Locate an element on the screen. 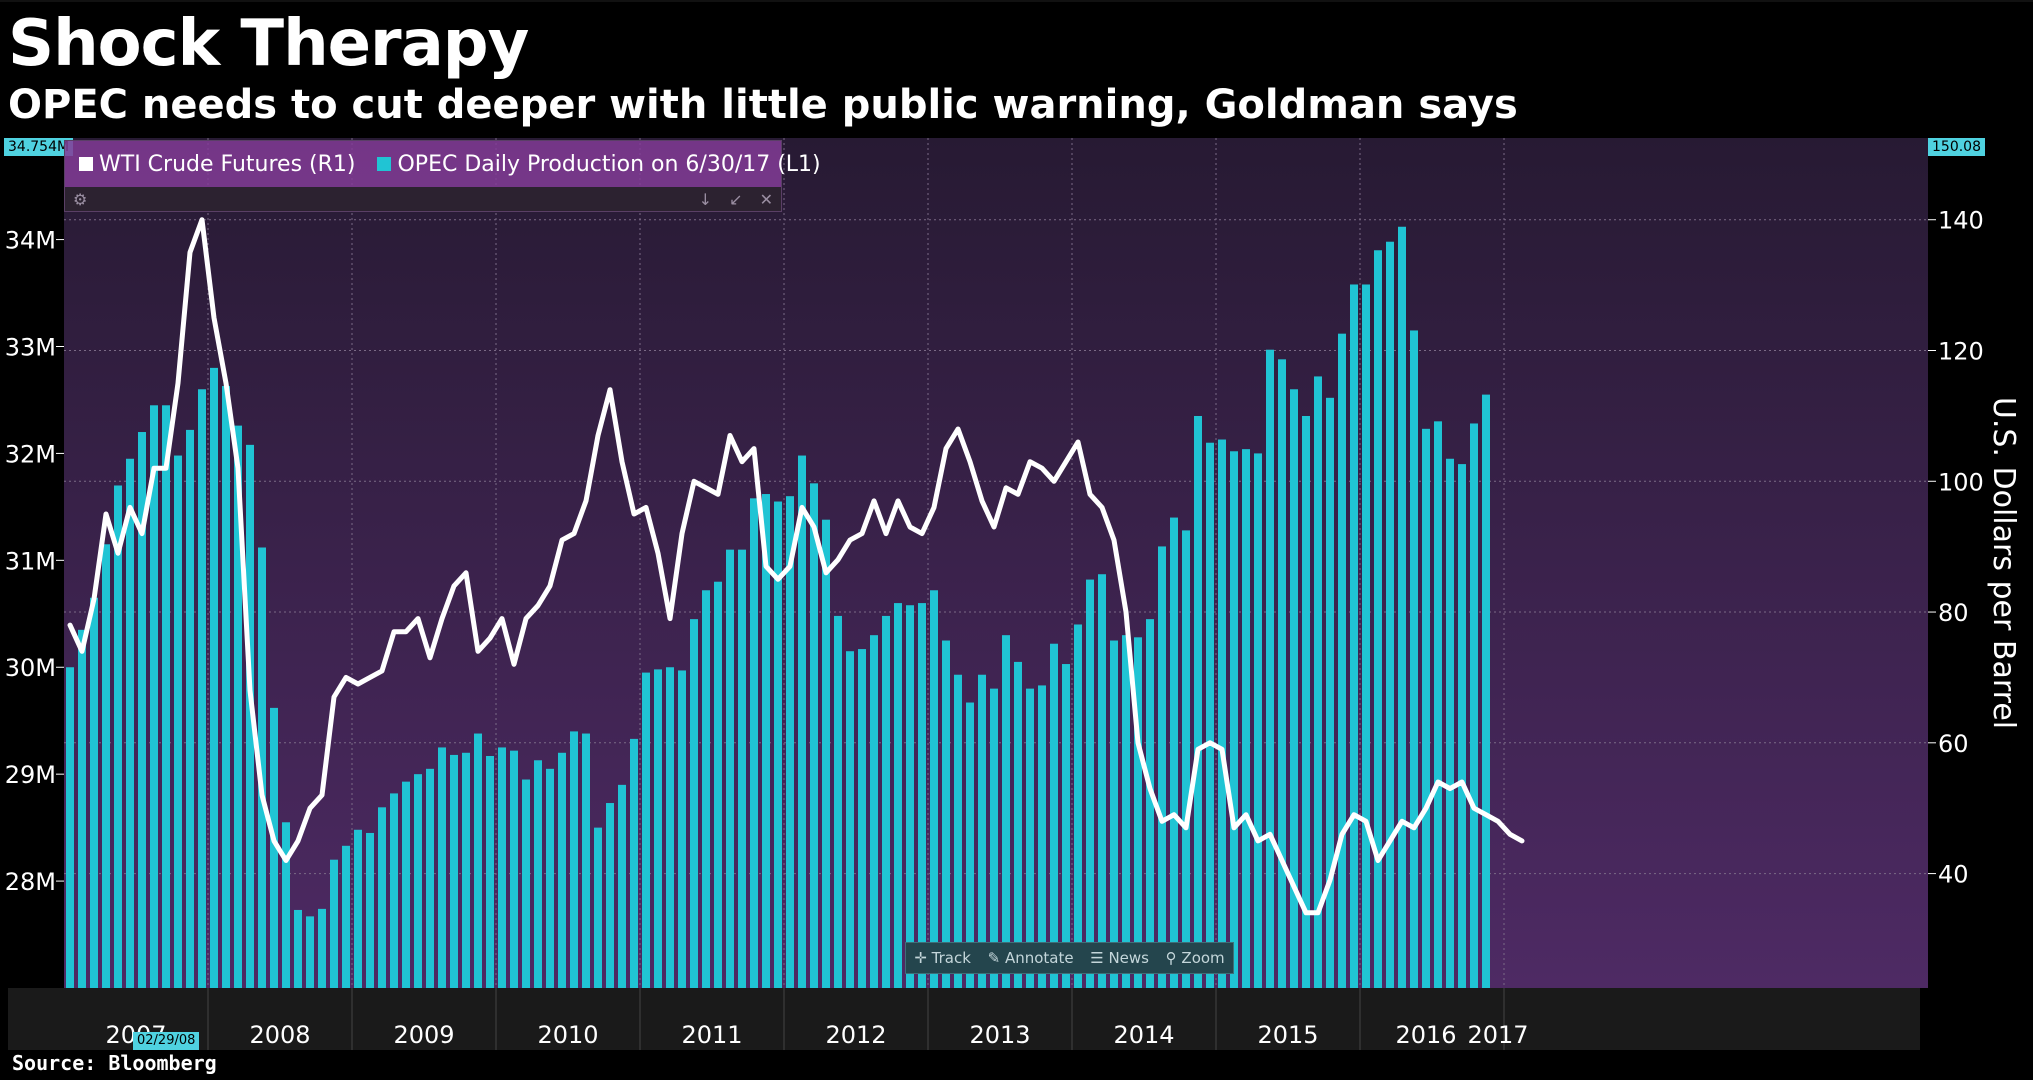 The image size is (2033, 1080). gear-icon: ⚙ is located at coordinates (80, 199).